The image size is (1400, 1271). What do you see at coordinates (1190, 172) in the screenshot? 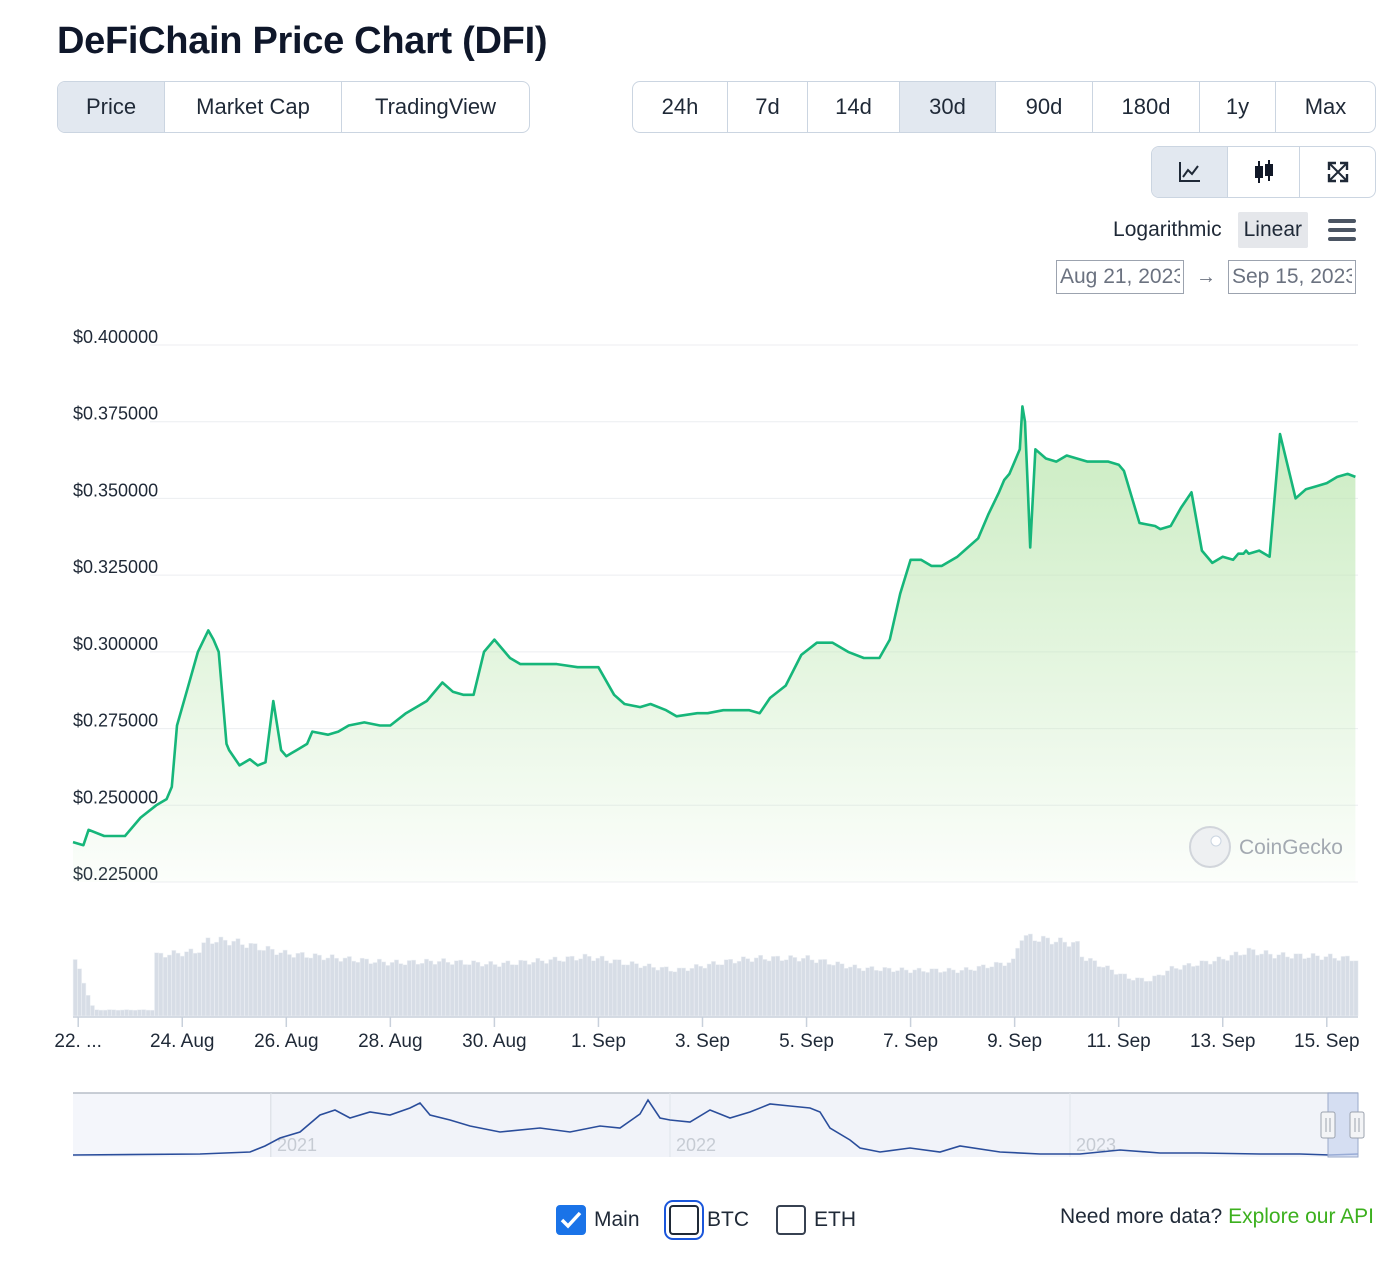
I see `line-chart-button` at bounding box center [1190, 172].